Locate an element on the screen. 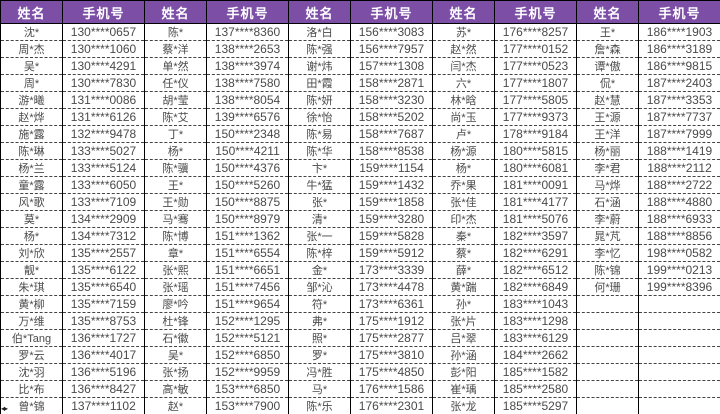  phone-cell: 188****4880 is located at coordinates (679, 202).